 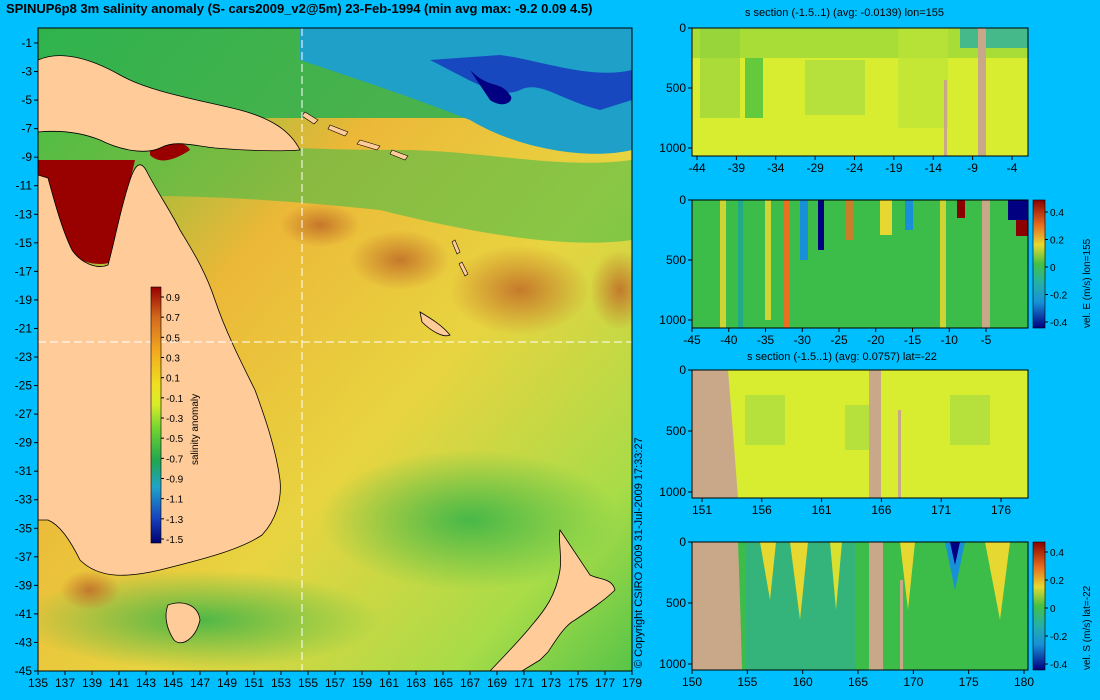 What do you see at coordinates (362, 683) in the screenshot?
I see `map-x-tick-label: 159` at bounding box center [362, 683].